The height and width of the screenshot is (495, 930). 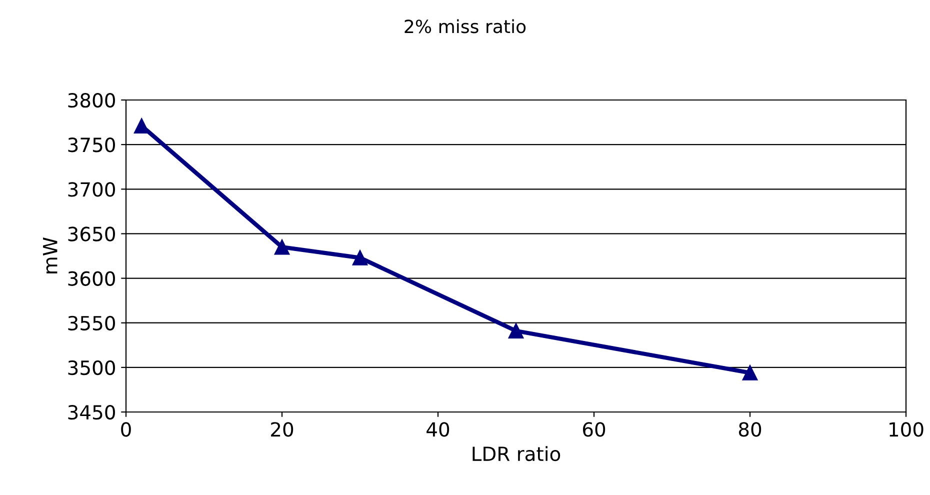 I want to click on x-tick-label: 20, so click(x=282, y=429).